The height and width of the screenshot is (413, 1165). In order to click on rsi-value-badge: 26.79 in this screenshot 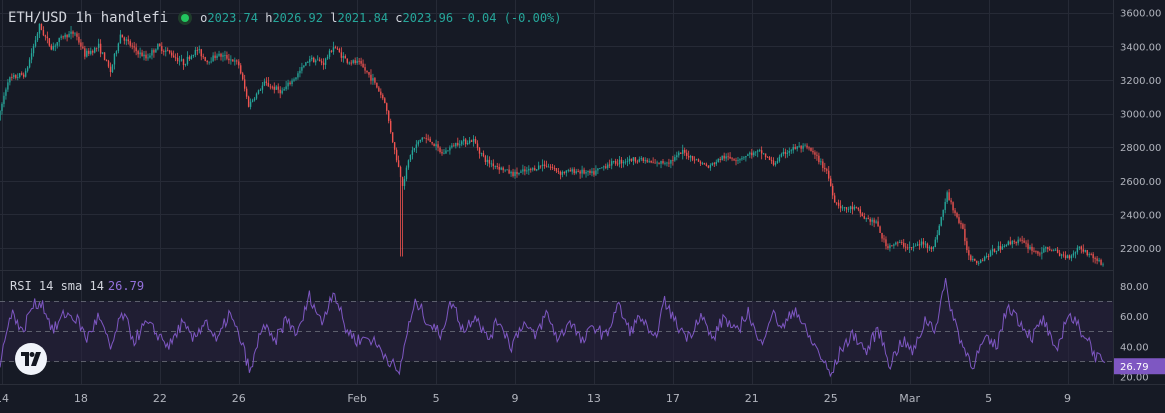, I will do `click(1139, 366)`.